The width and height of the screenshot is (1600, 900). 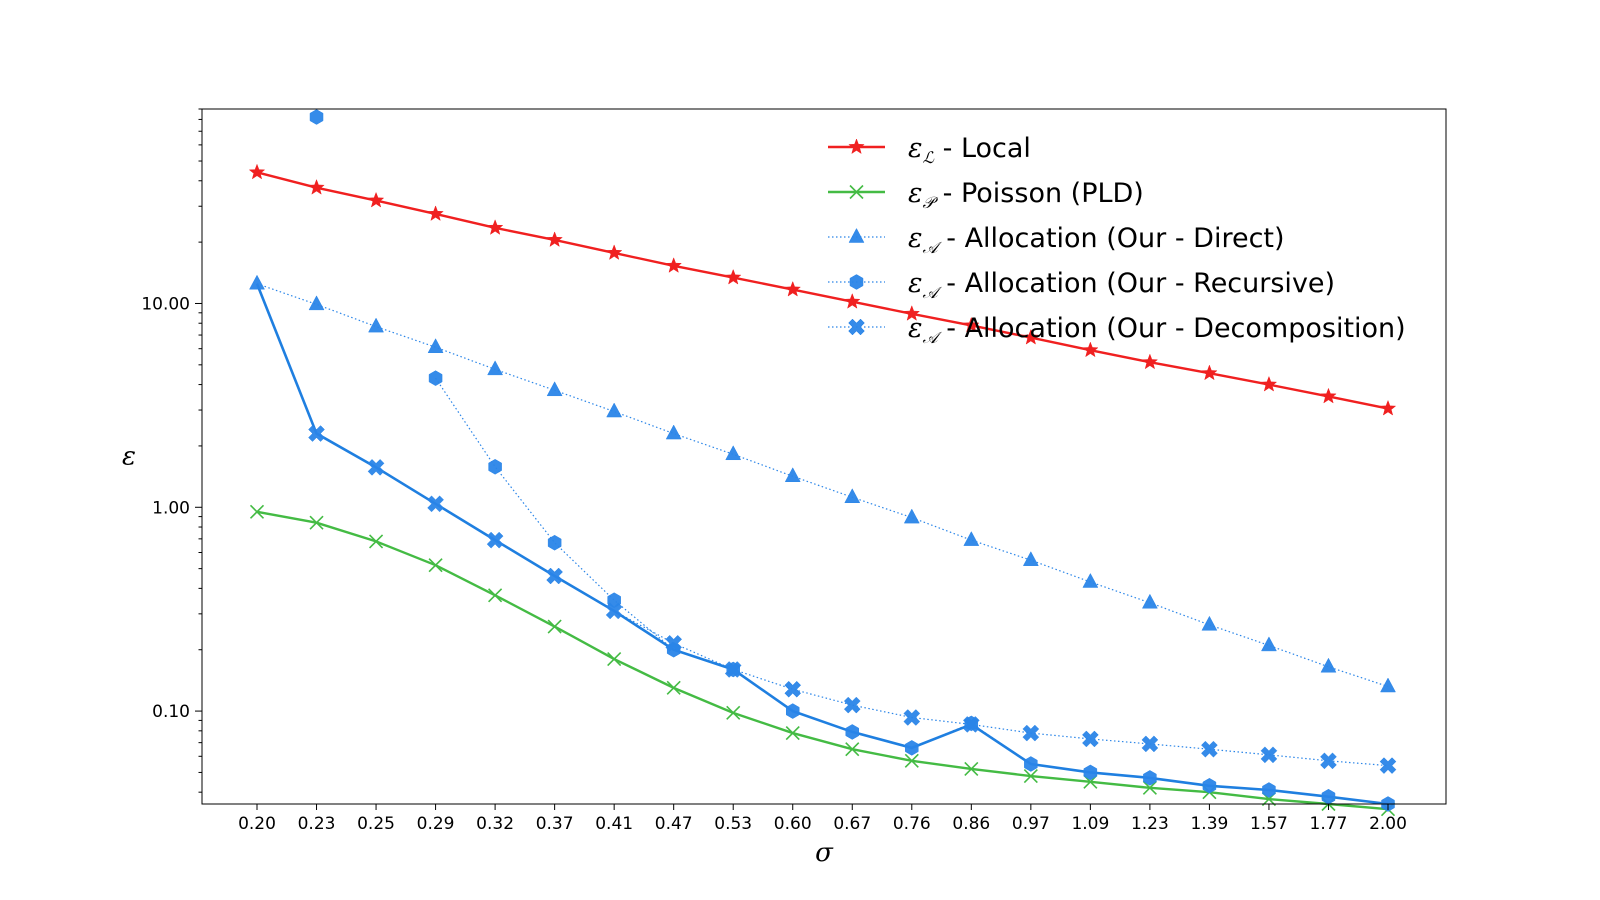 I want to click on legend-label: ε𝒜 - Allocation (Our - Direct), so click(x=1096, y=240).